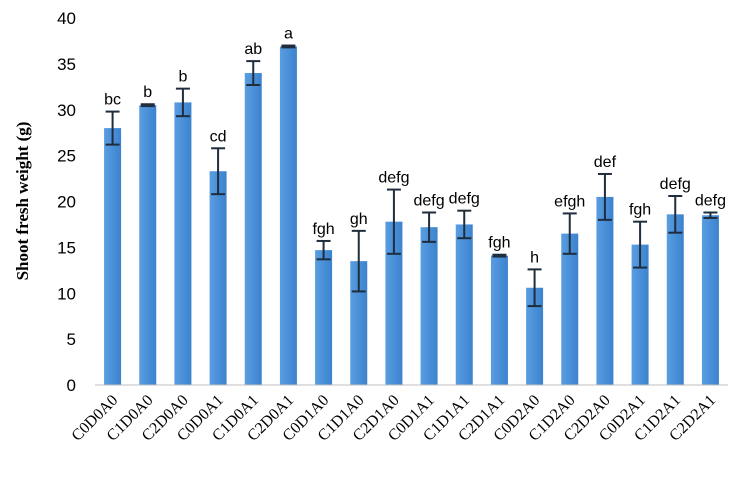 The image size is (735, 478). Describe the element at coordinates (71, 385) in the screenshot. I see `y-tick-label: 0` at that location.